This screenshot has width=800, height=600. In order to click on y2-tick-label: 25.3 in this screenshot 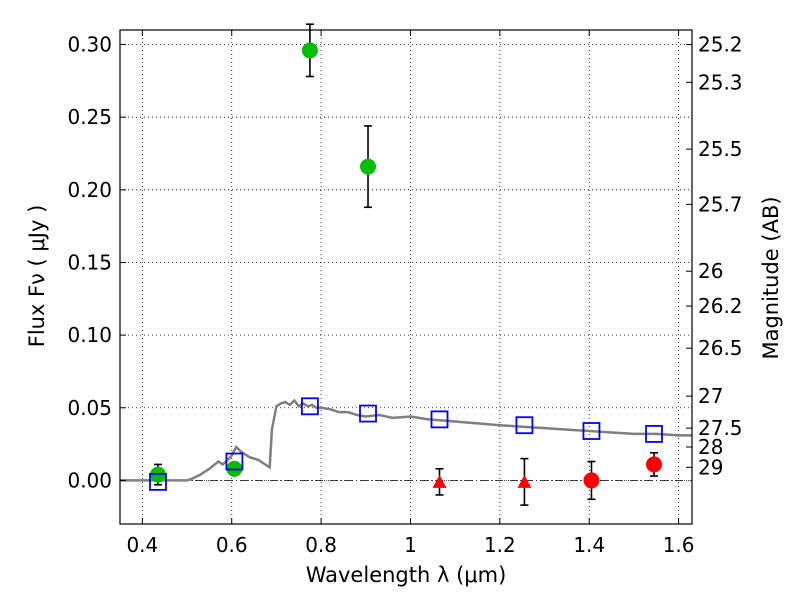, I will do `click(720, 82)`.